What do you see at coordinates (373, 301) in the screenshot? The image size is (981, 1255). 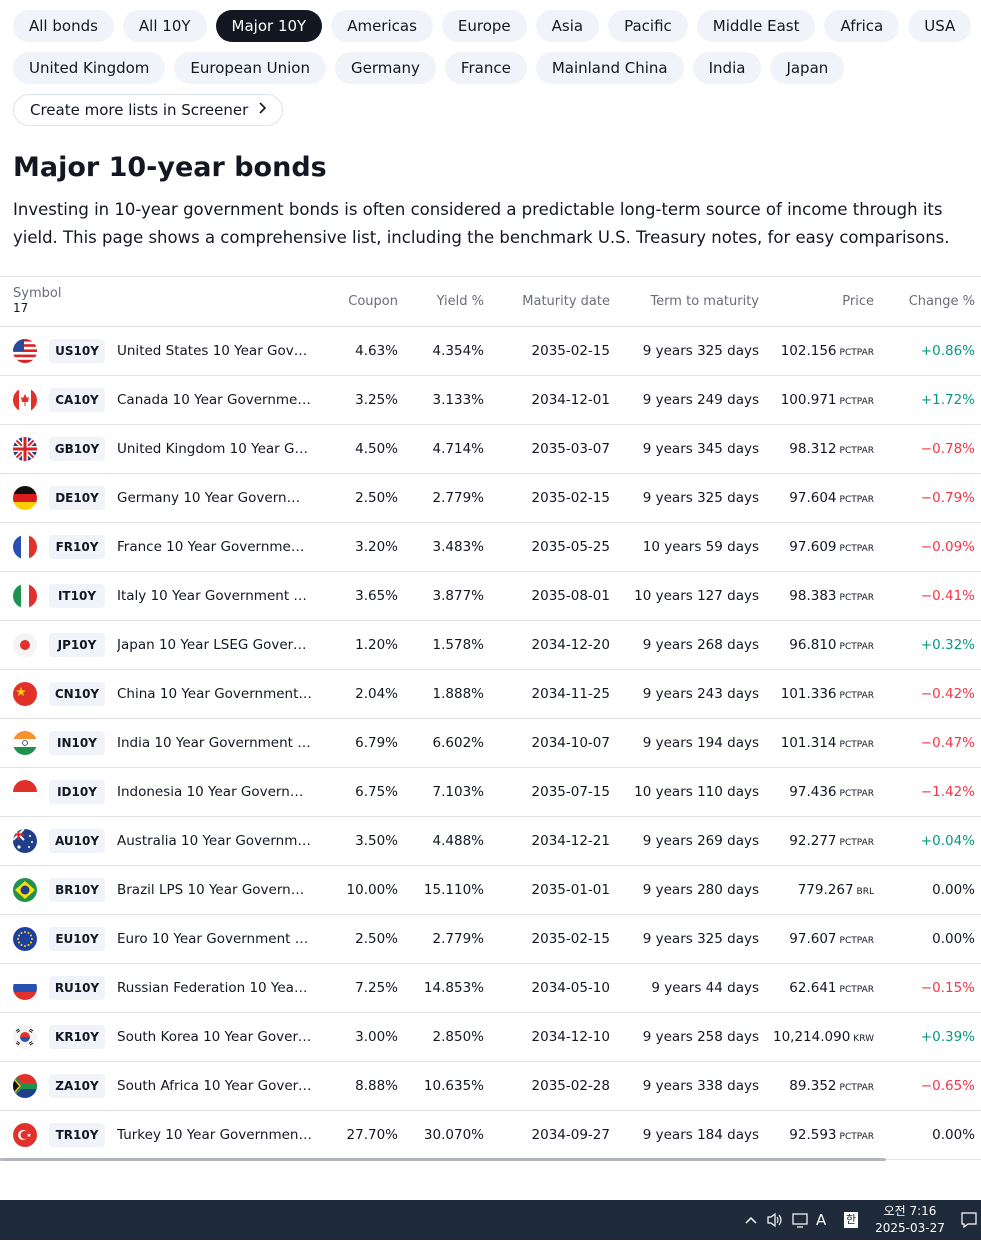 I see `header-coupon: Coupon` at bounding box center [373, 301].